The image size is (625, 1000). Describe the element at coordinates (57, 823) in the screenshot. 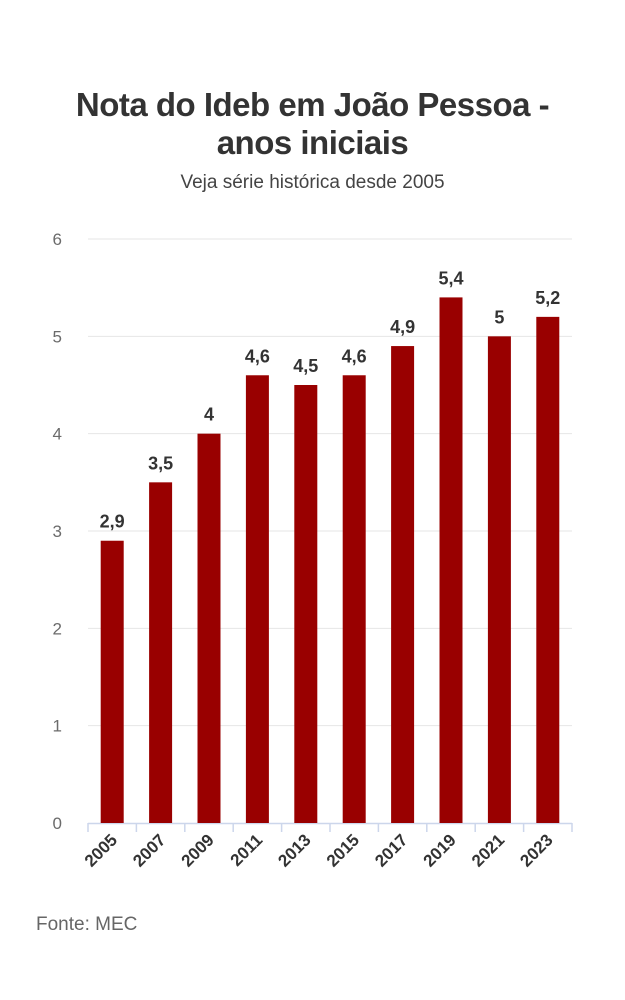

I see `y-tick-label: 0` at that location.